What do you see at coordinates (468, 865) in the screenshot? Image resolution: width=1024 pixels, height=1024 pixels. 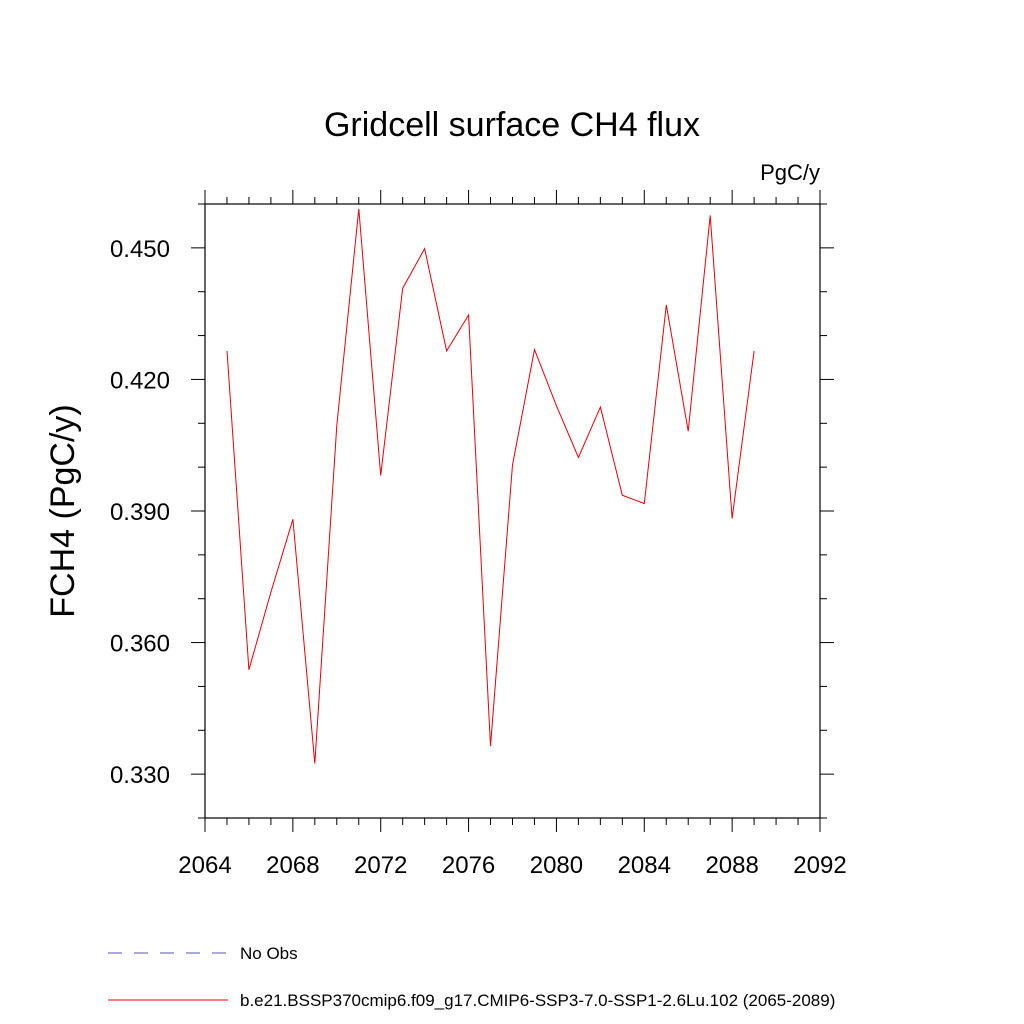 I see `x-tick-label: 2076` at bounding box center [468, 865].